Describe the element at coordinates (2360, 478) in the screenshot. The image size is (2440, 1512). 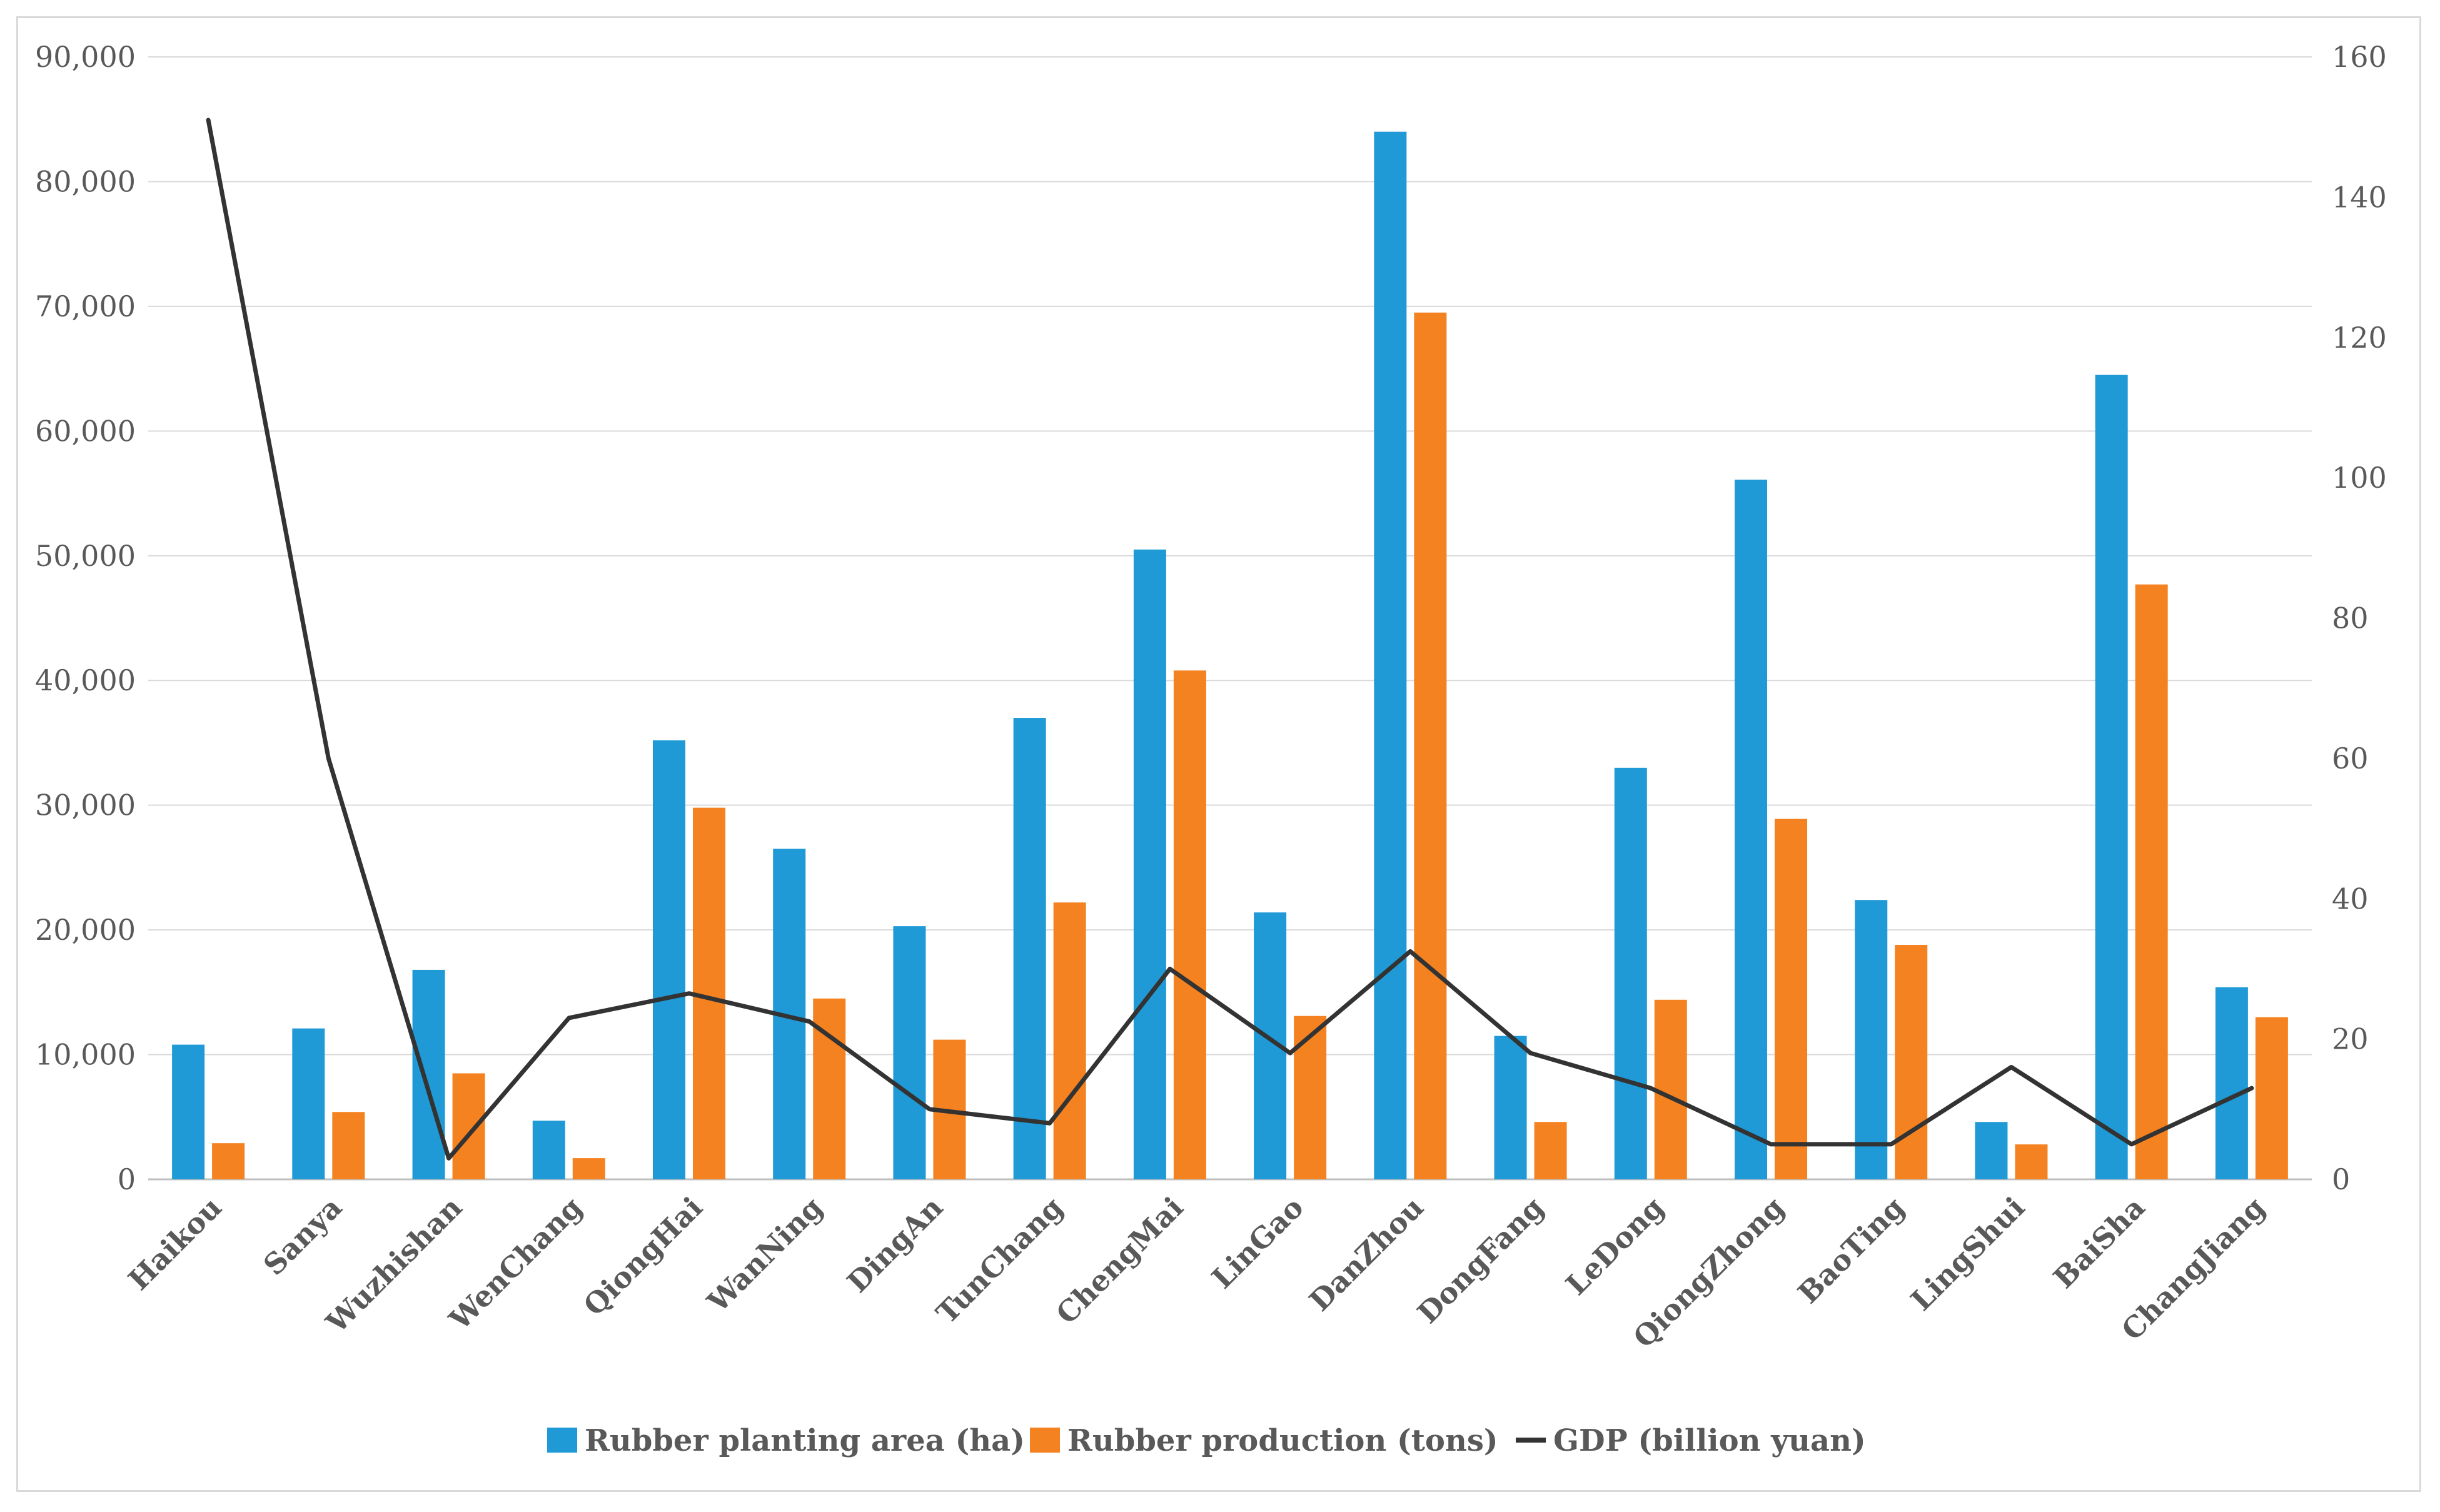
I see `right-tick-label: 100` at that location.